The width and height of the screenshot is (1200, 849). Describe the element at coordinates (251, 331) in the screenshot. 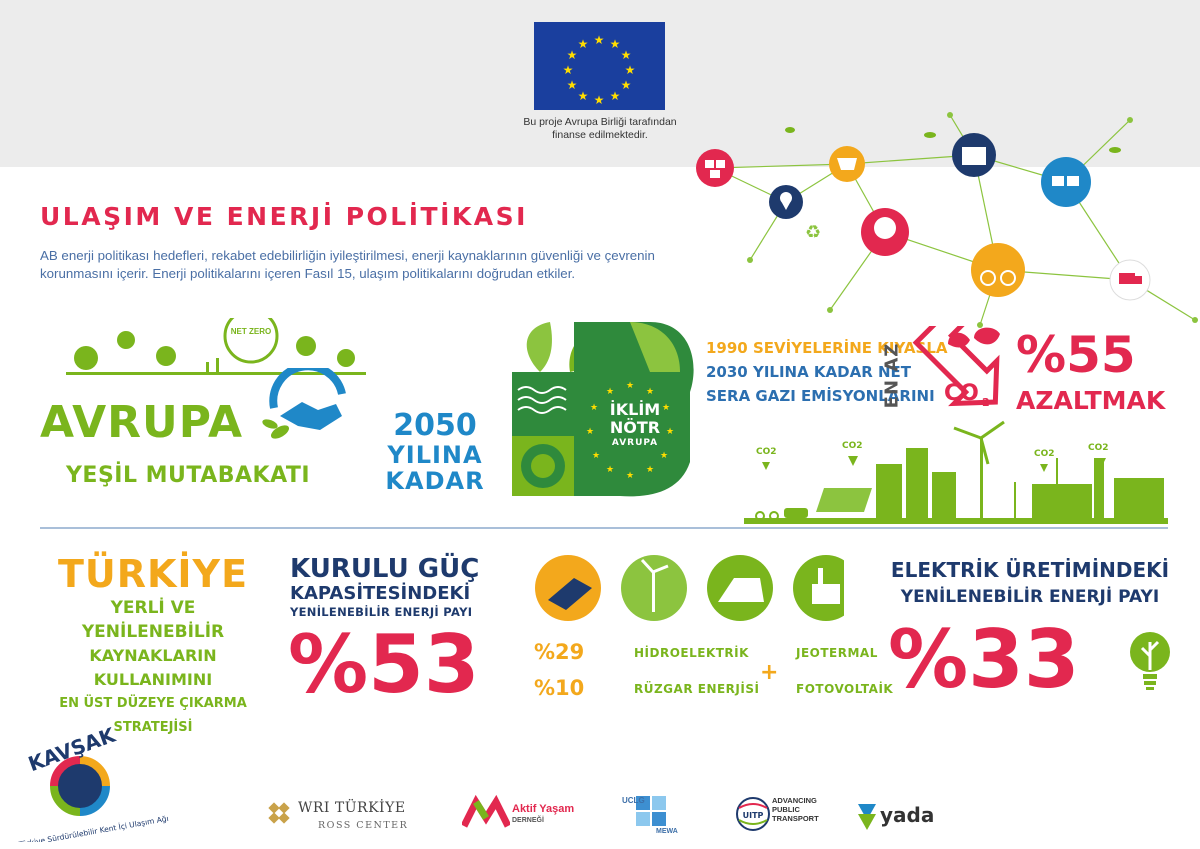

I see `net-zero-label: NET ZERO` at that location.